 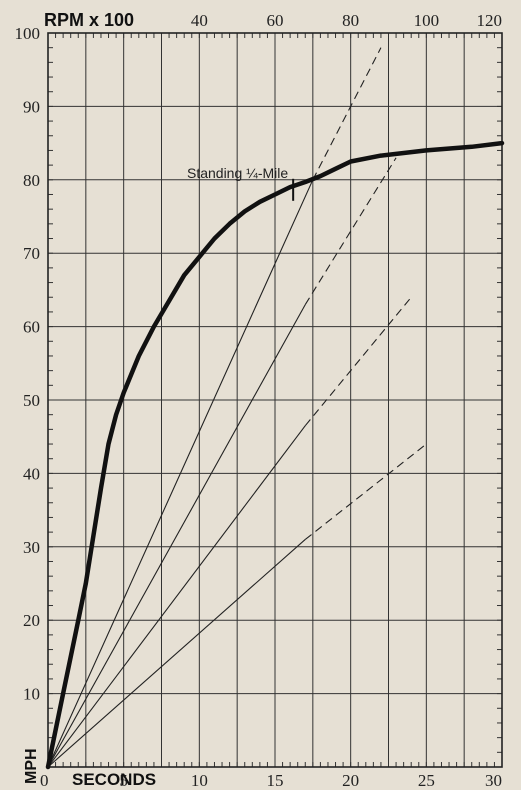 I want to click on y-tick-label: 60, so click(x=31, y=327).